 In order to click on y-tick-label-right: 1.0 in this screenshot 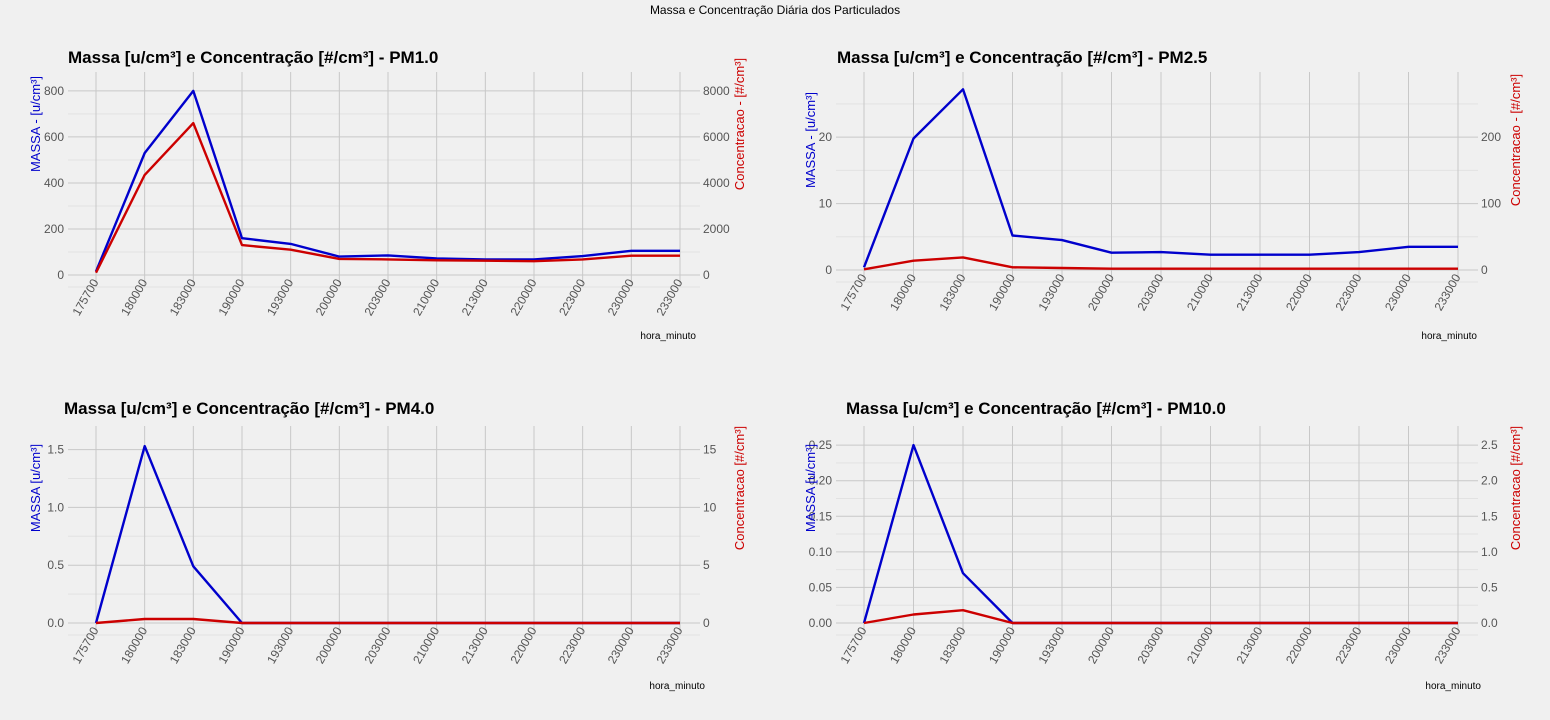, I will do `click(1489, 552)`.